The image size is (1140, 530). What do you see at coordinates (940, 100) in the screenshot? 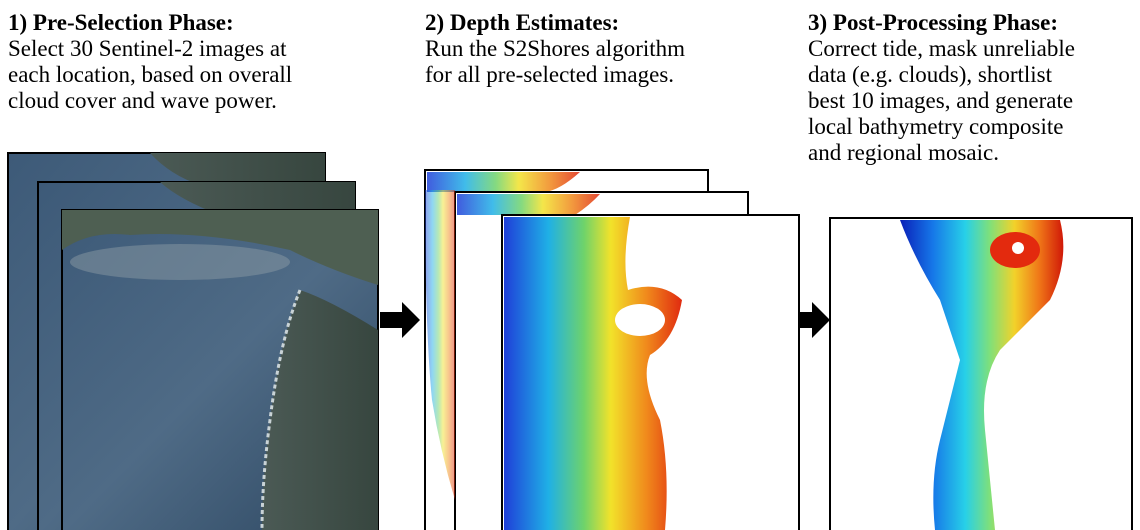
I see `step-text: best 10 images, and generate` at bounding box center [940, 100].